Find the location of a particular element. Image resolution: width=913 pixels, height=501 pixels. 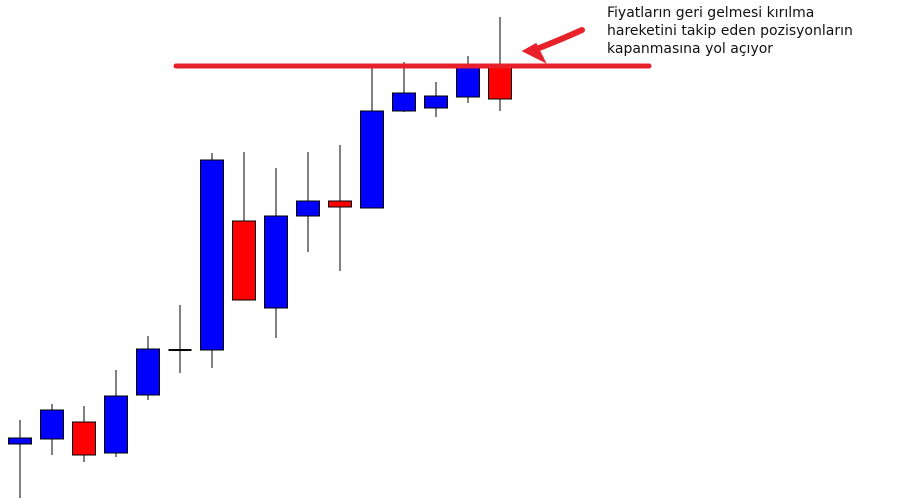

annotation-text: kapanmasına yol açıyor is located at coordinates (690, 49).